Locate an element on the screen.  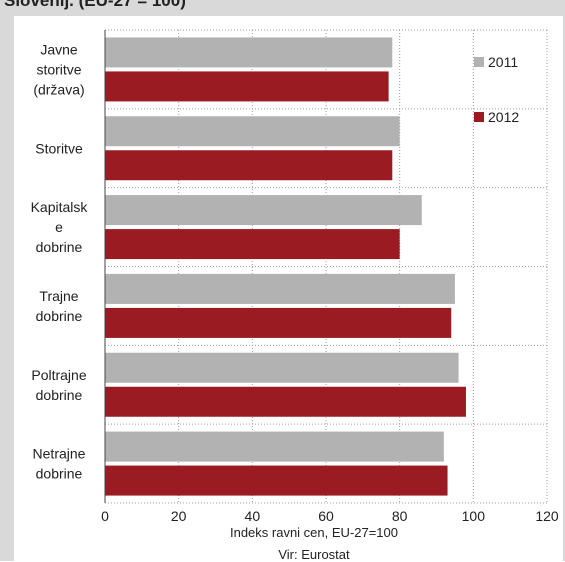
x-tick-label: 40 is located at coordinates (253, 516).